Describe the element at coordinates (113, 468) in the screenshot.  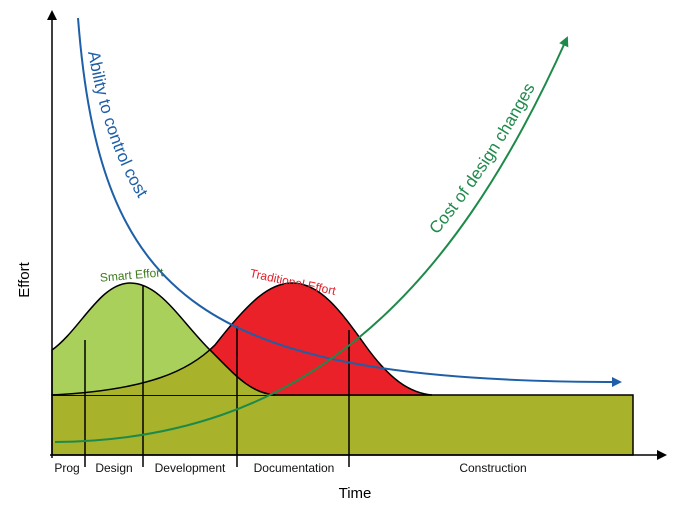
I see `phase-label: Design` at that location.